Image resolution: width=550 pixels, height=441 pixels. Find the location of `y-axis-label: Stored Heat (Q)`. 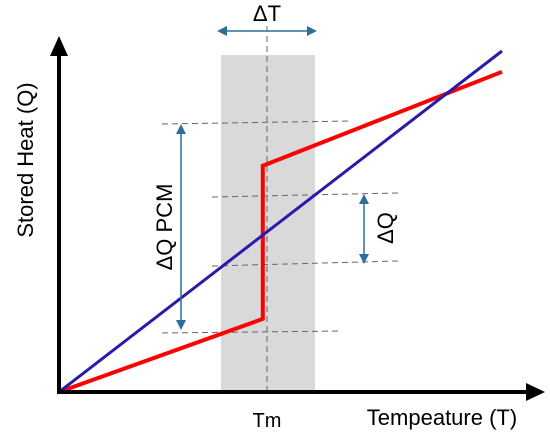

y-axis-label: Stored Heat (Q) is located at coordinates (25, 159).